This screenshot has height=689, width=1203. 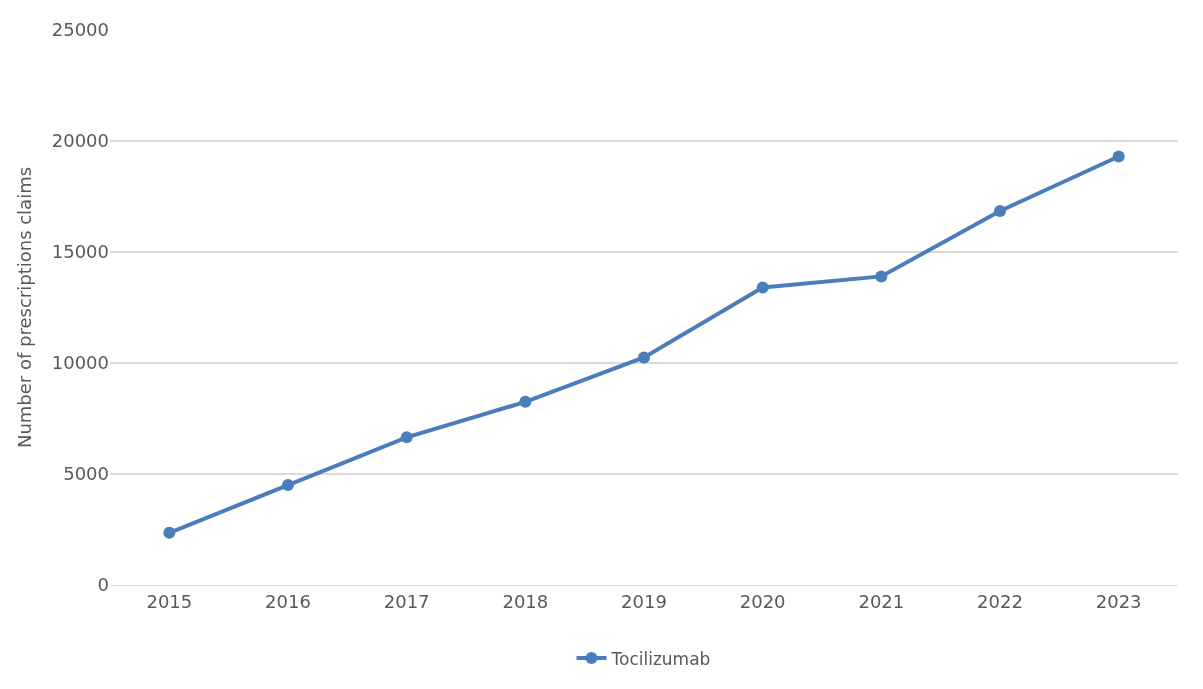 I want to click on x-tick-label: 2016, so click(x=288, y=601).